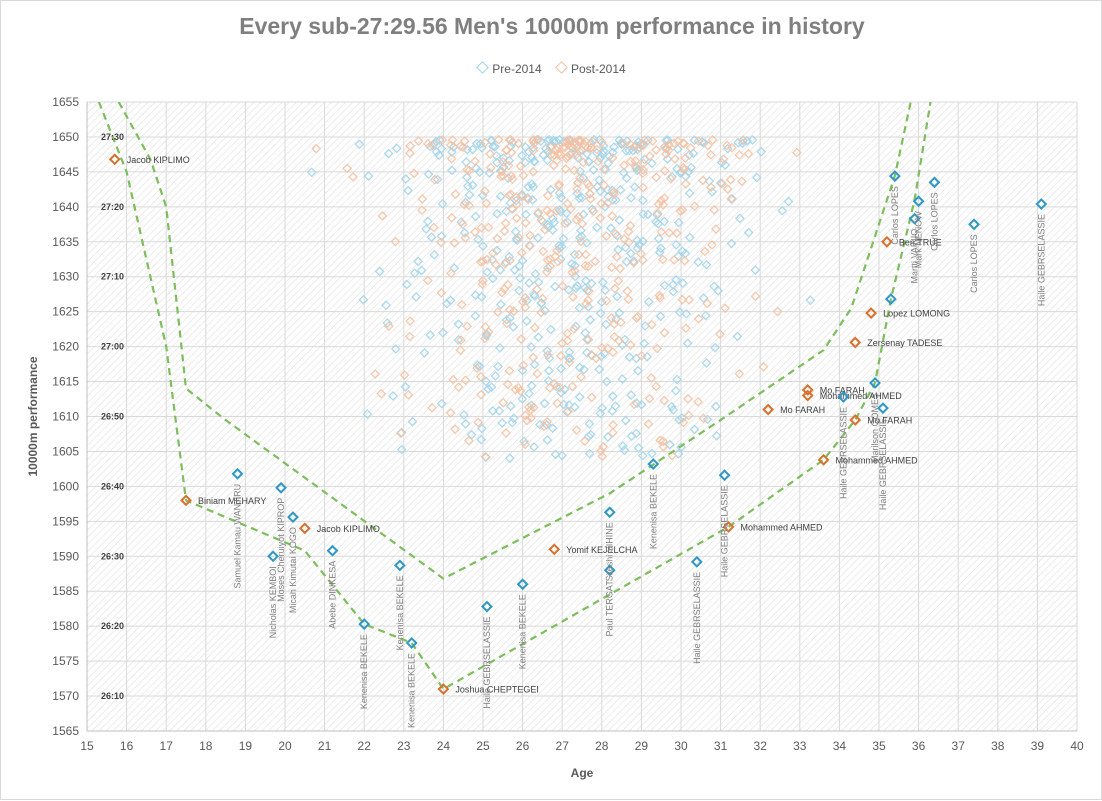  Describe the element at coordinates (483, 746) in the screenshot. I see `x-tick-label: 25` at that location.